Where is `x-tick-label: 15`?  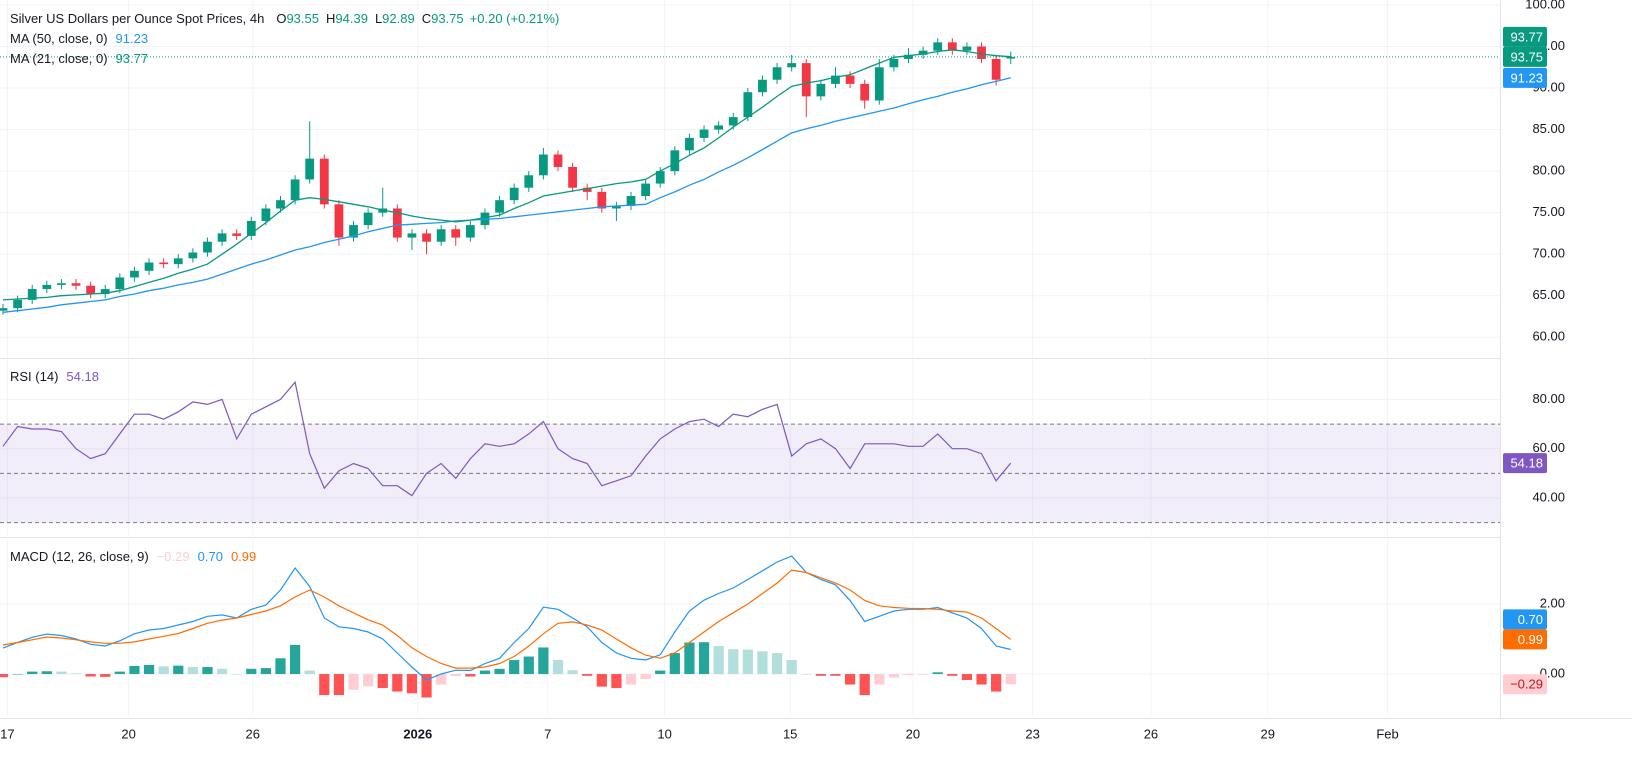
x-tick-label: 15 is located at coordinates (790, 733).